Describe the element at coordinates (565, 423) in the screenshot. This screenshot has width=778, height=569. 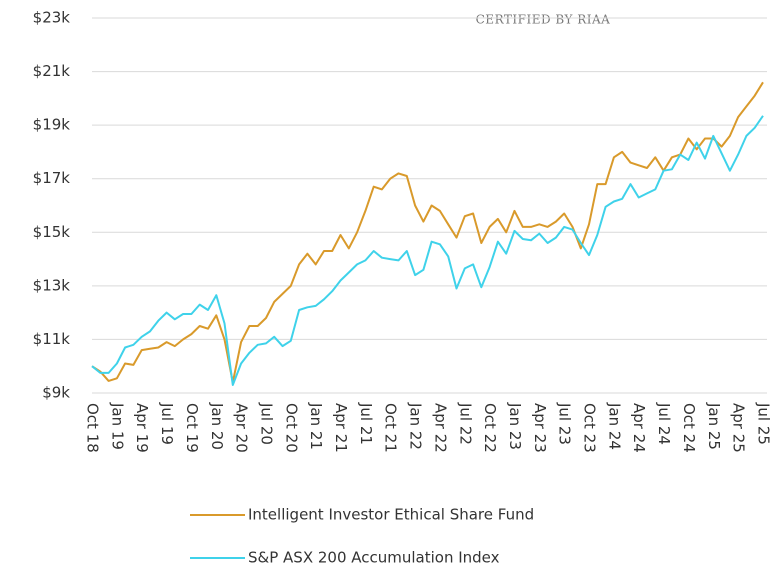
I see `x-tick-label: Jul 23` at that location.